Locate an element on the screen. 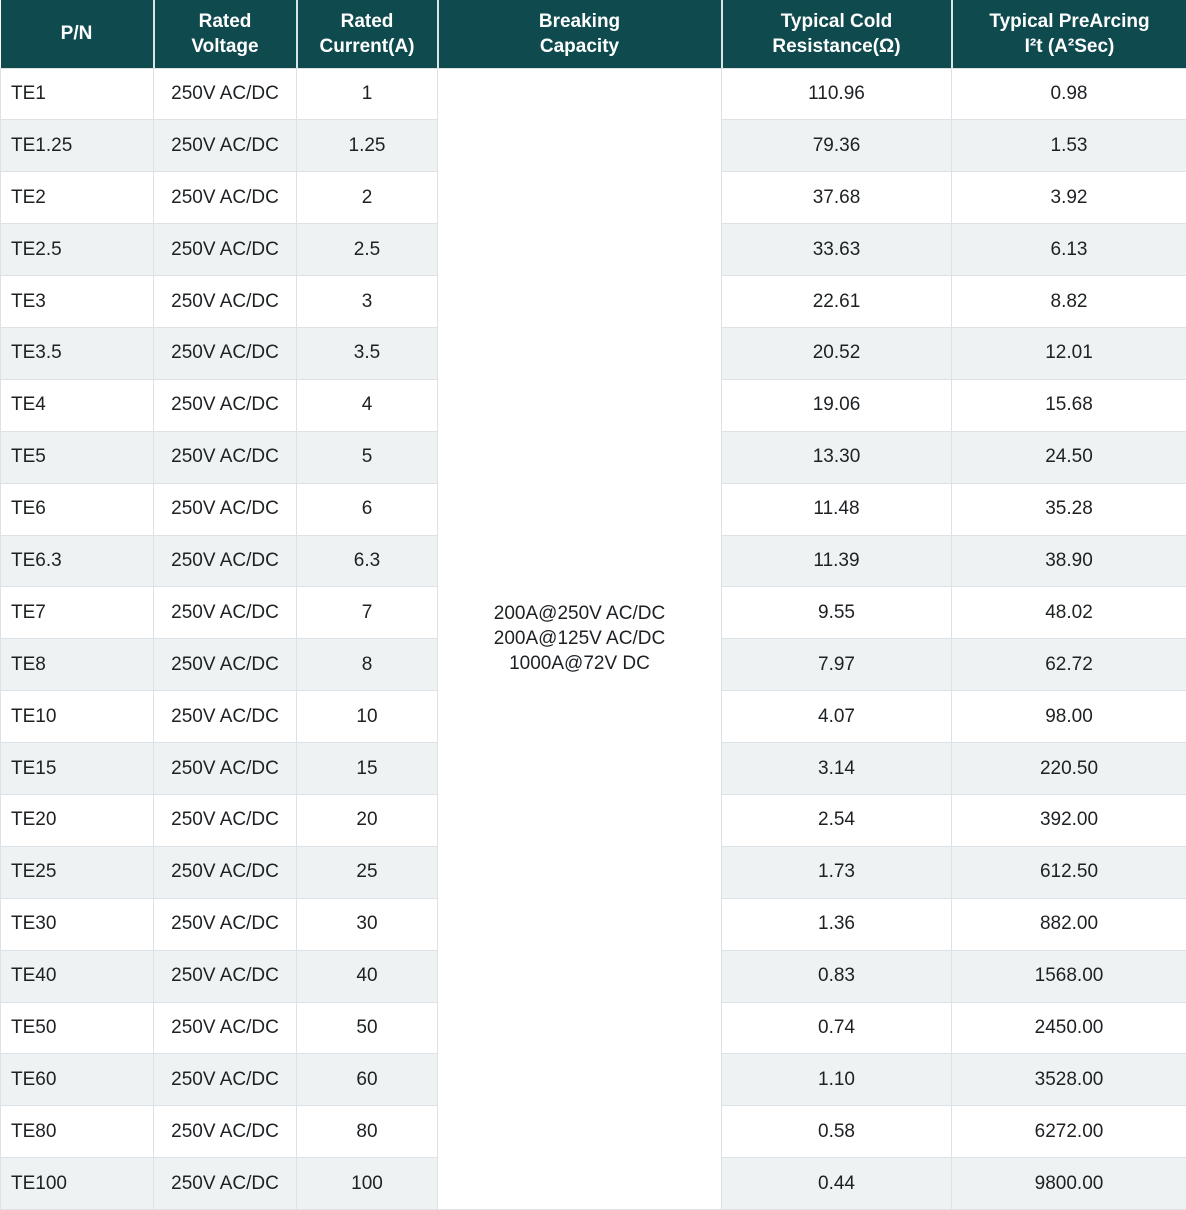  cold-resistance-cell: 11.48 is located at coordinates (836, 509).